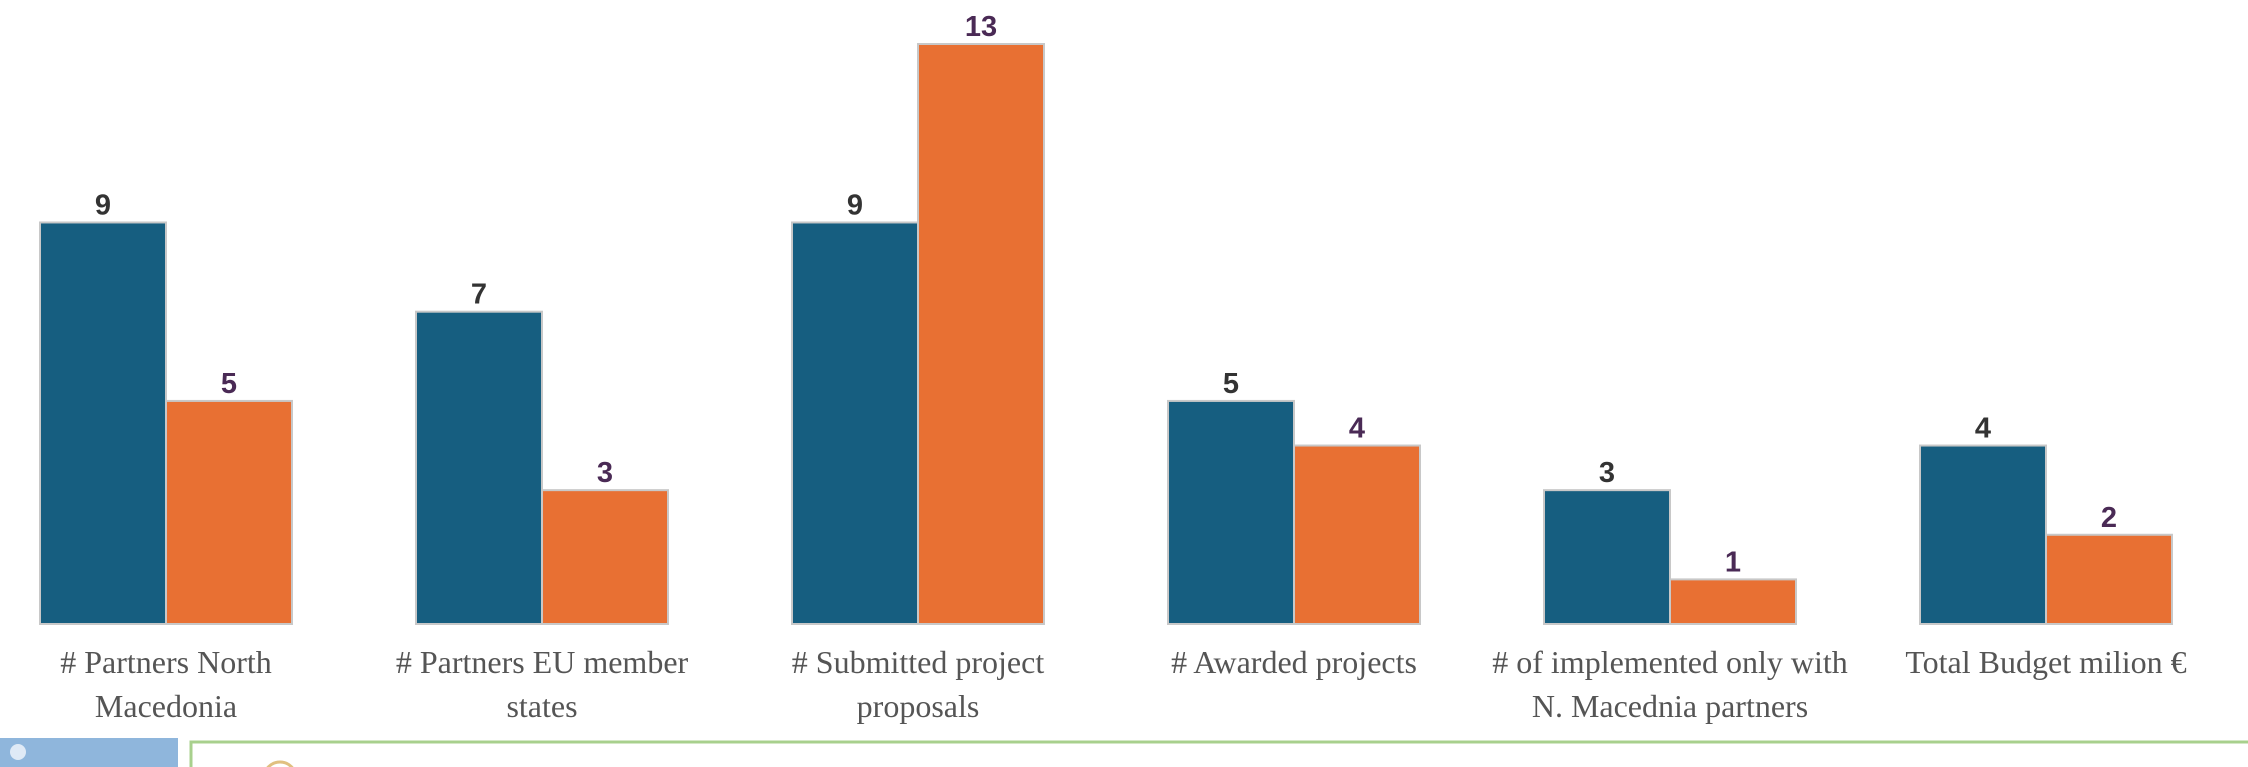  Describe the element at coordinates (479, 295) in the screenshot. I see `value-label: 7` at that location.